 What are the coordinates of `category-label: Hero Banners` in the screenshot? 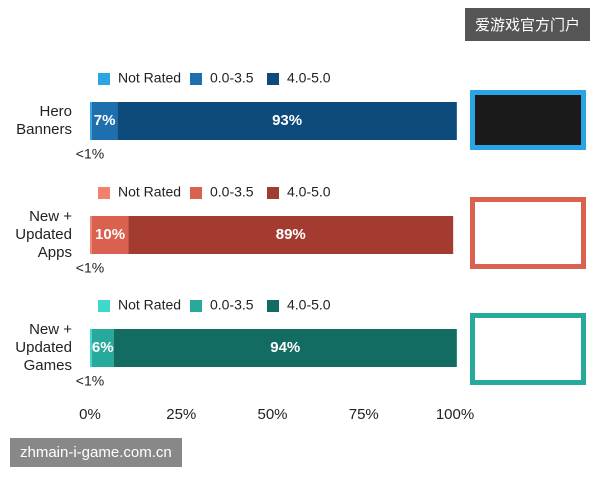 It's located at (44, 120).